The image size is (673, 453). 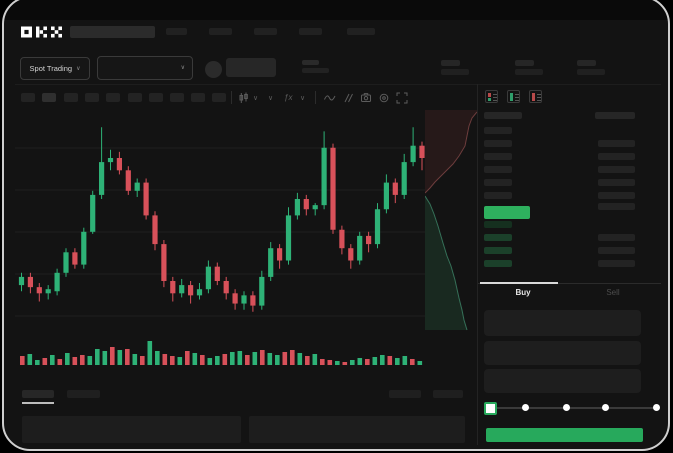 I want to click on okx-logo, so click(x=43, y=32).